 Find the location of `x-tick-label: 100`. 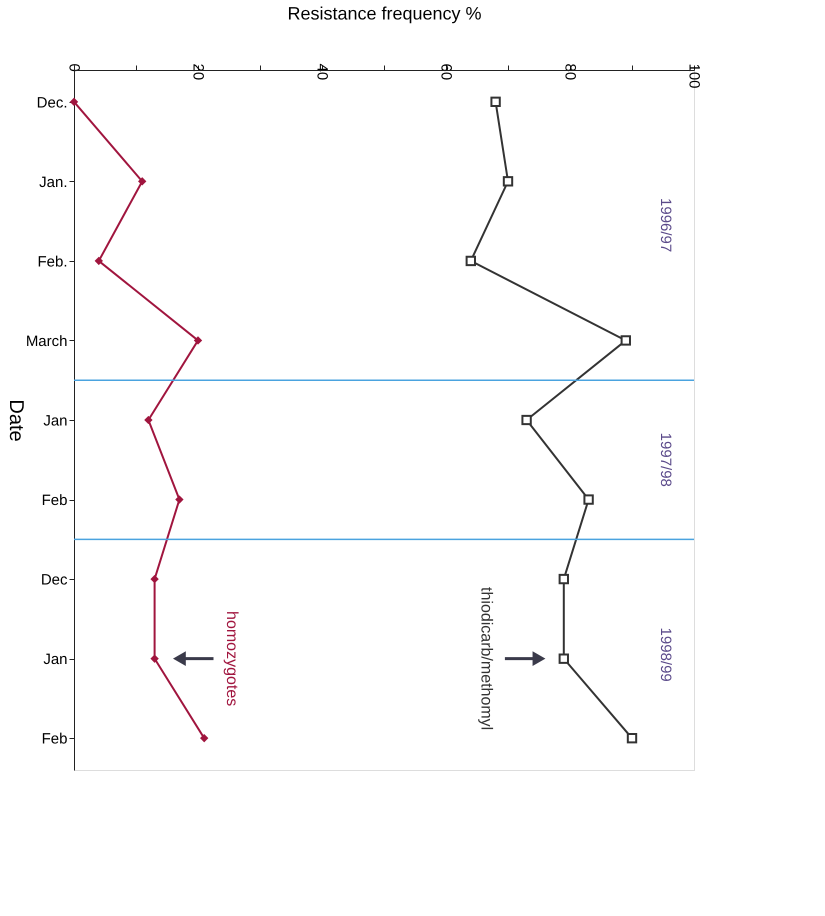

x-tick-label: 100 is located at coordinates (694, 76).